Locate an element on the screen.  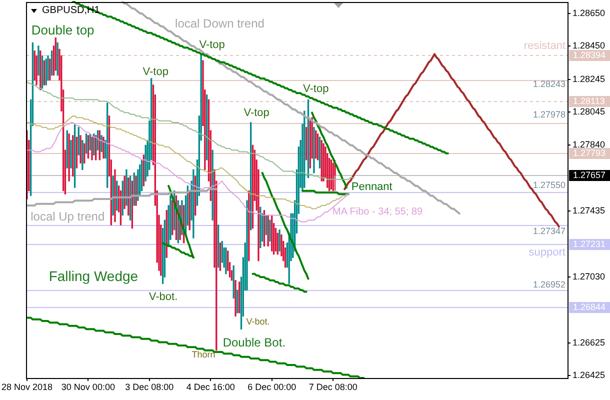
x-tick-label: 3 Dec 08:00 is located at coordinates (149, 387).